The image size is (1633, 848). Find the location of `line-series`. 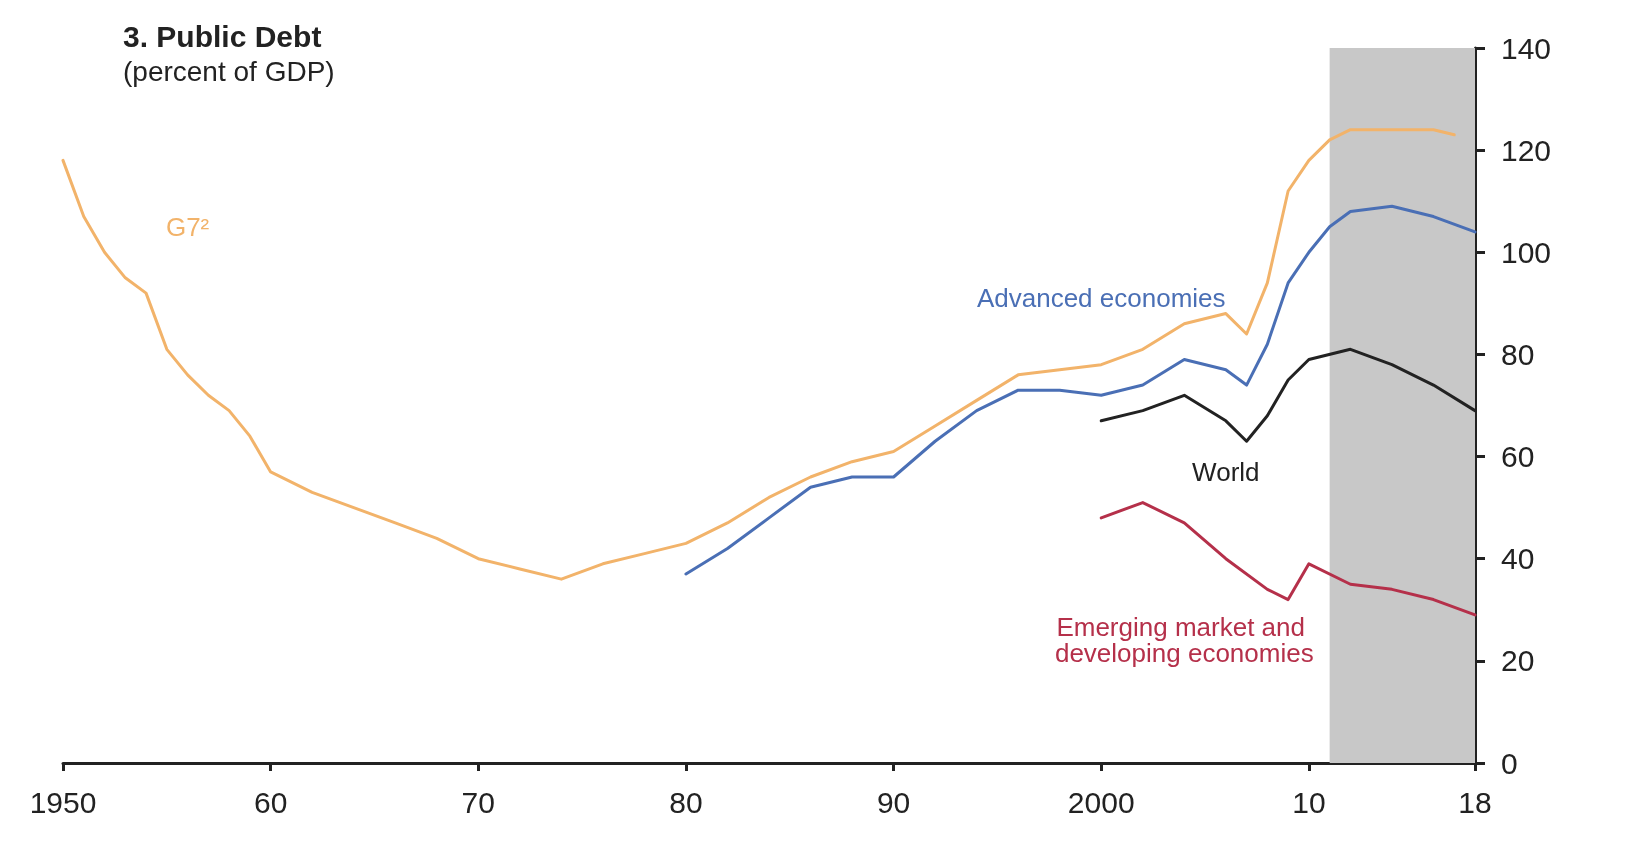

line-series is located at coordinates (1288, 559).